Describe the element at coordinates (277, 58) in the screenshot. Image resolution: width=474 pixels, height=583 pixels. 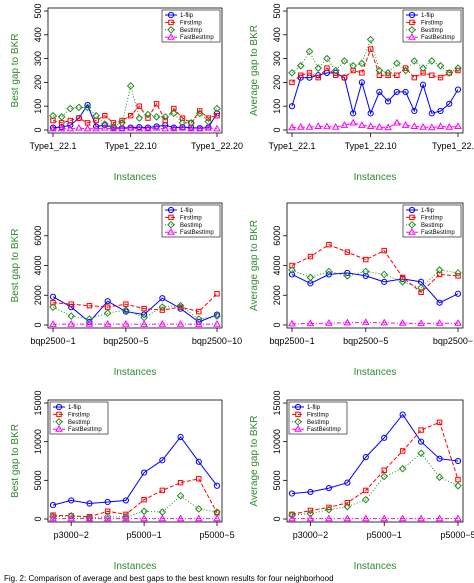
I see `y-tick-label: 300` at that location.